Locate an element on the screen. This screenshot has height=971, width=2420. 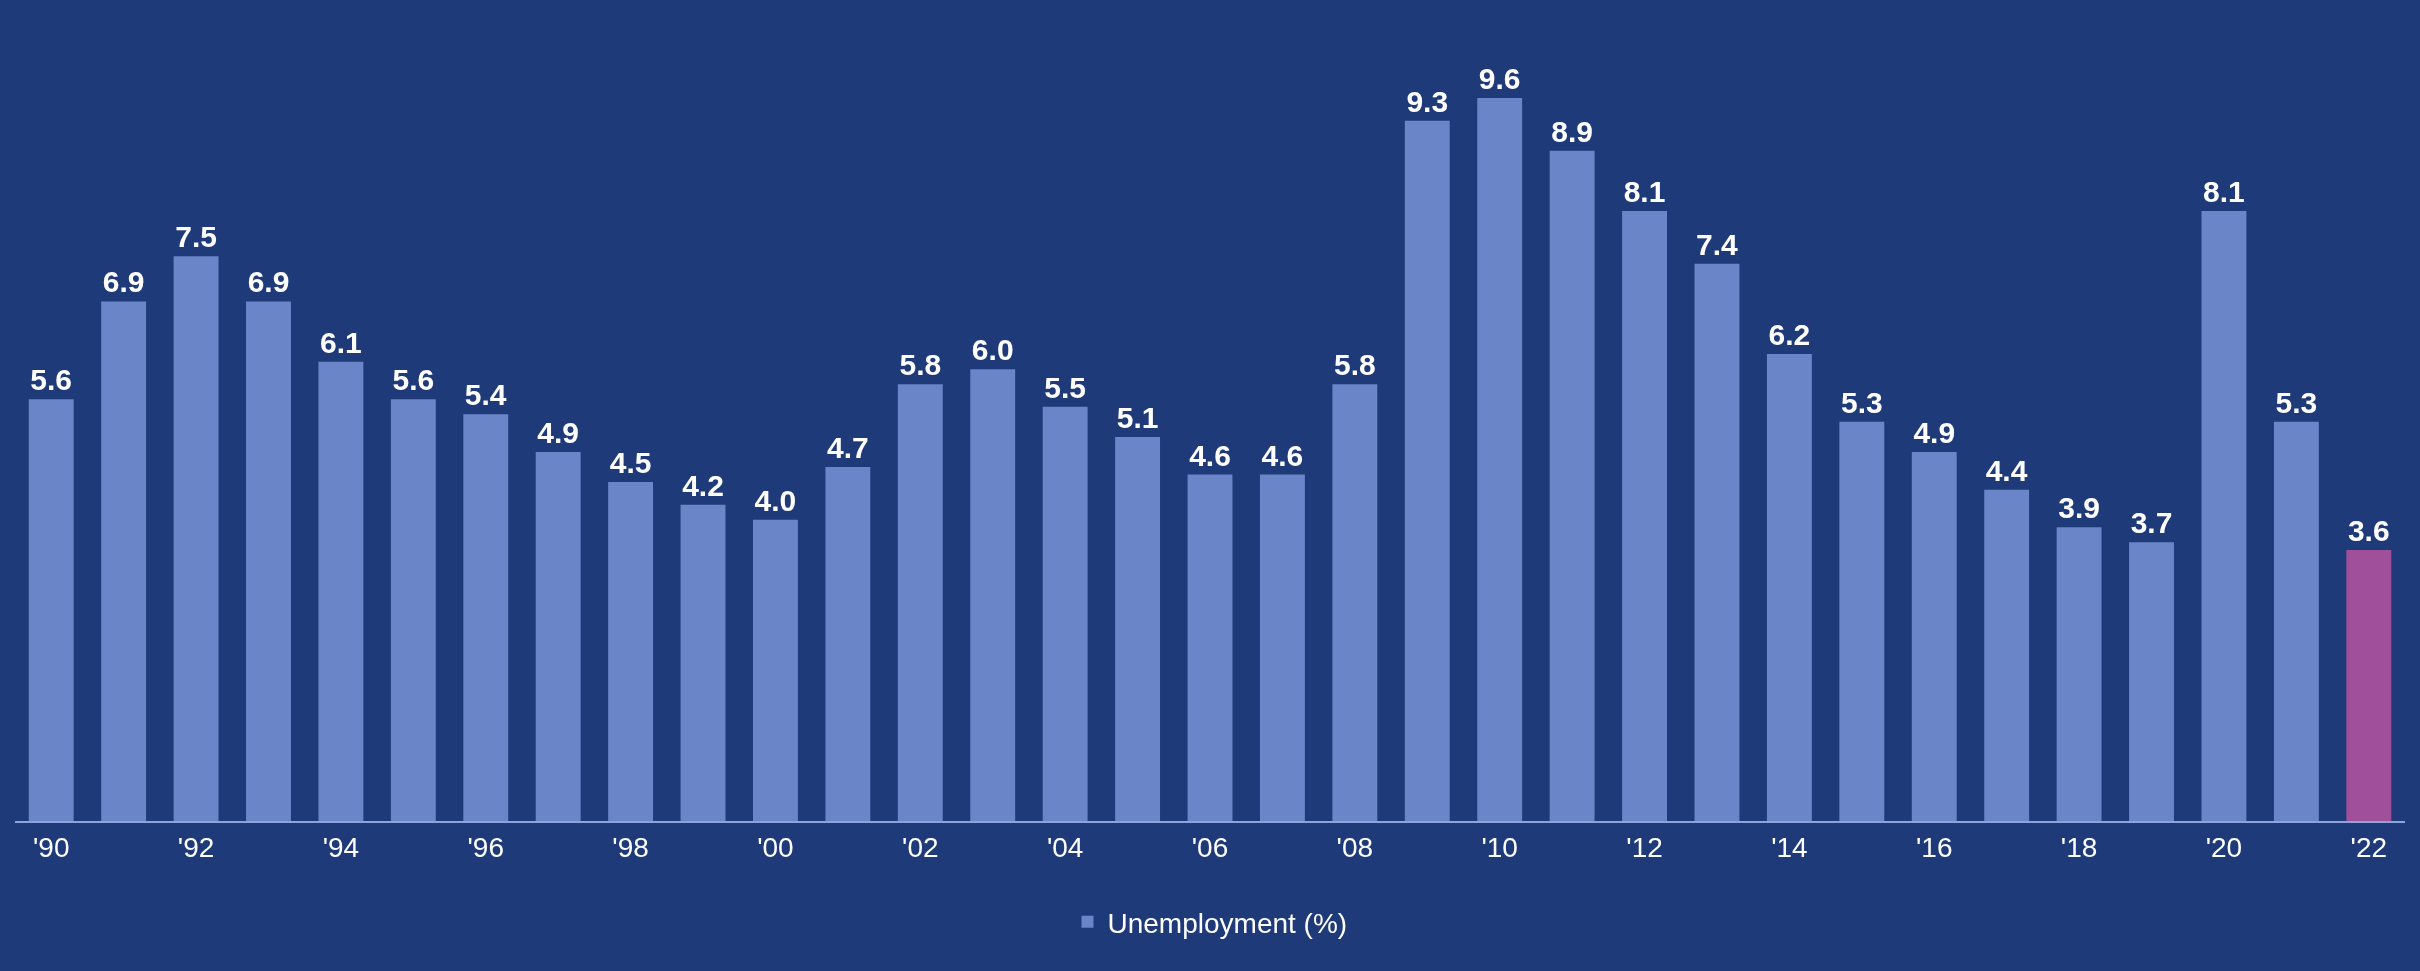
data-label: 5.4 is located at coordinates (485, 395).